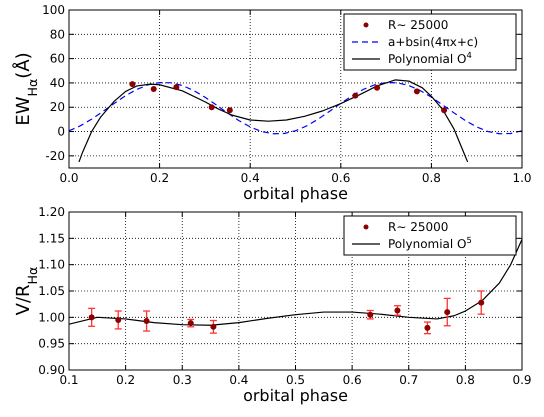 The width and height of the screenshot is (544, 417). Describe the element at coordinates (57, 34) in the screenshot. I see `y-tick-label: 80` at that location.